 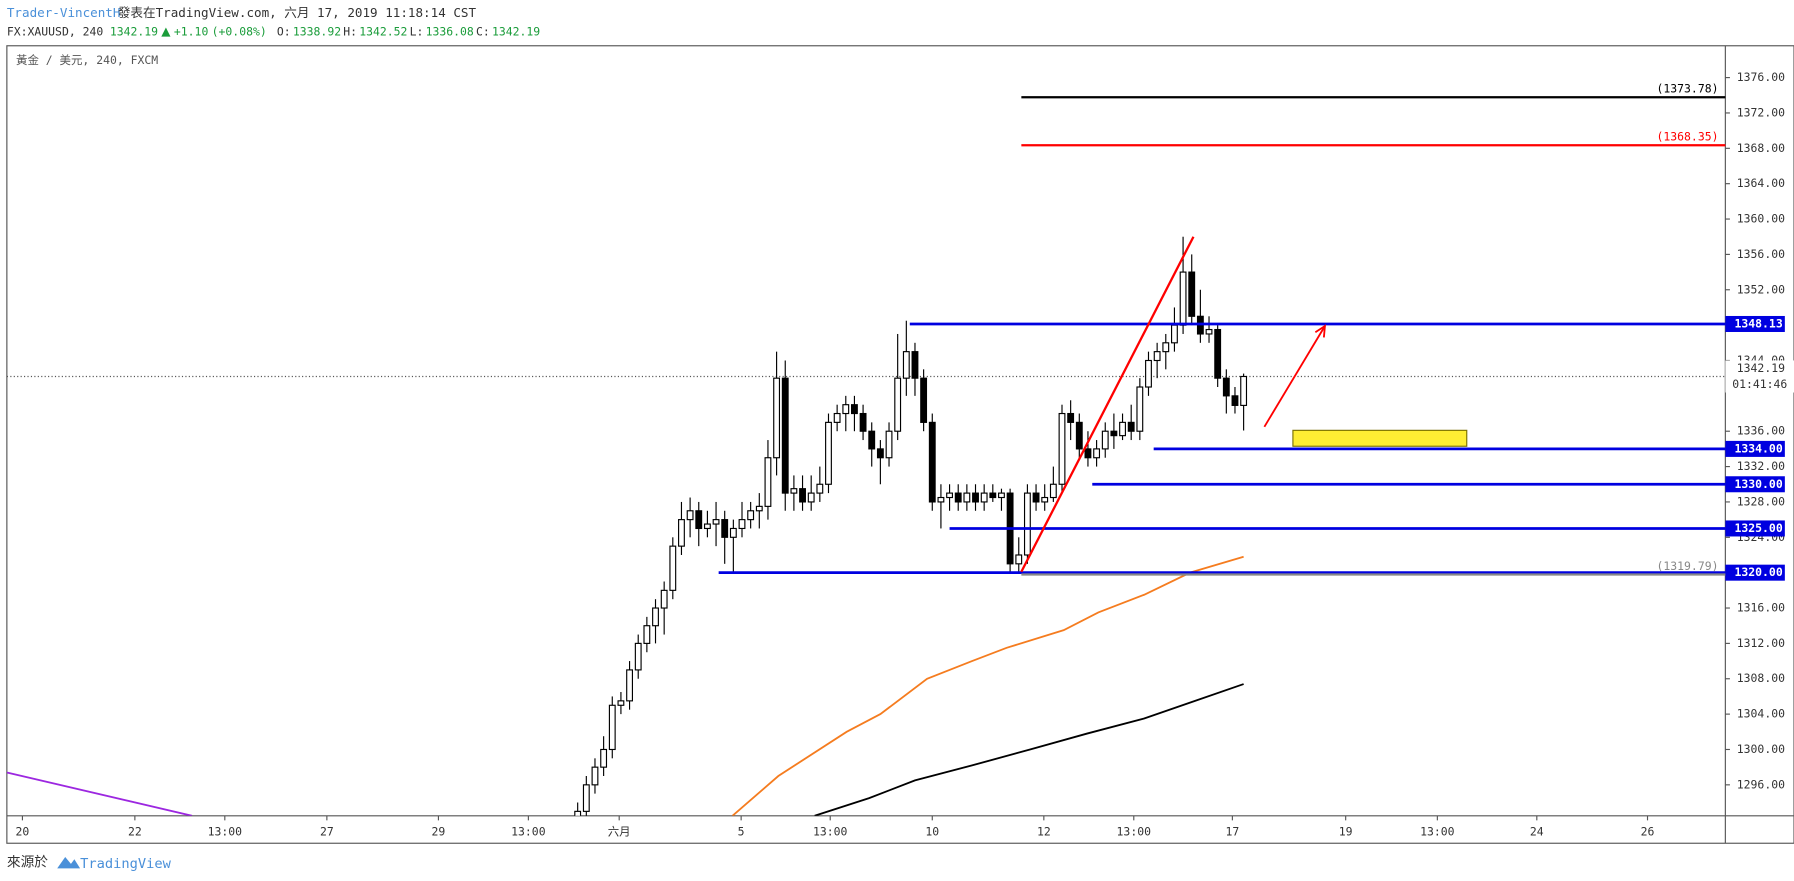 What do you see at coordinates (1320, 331) in the screenshot?
I see `arrow-head` at bounding box center [1320, 331].